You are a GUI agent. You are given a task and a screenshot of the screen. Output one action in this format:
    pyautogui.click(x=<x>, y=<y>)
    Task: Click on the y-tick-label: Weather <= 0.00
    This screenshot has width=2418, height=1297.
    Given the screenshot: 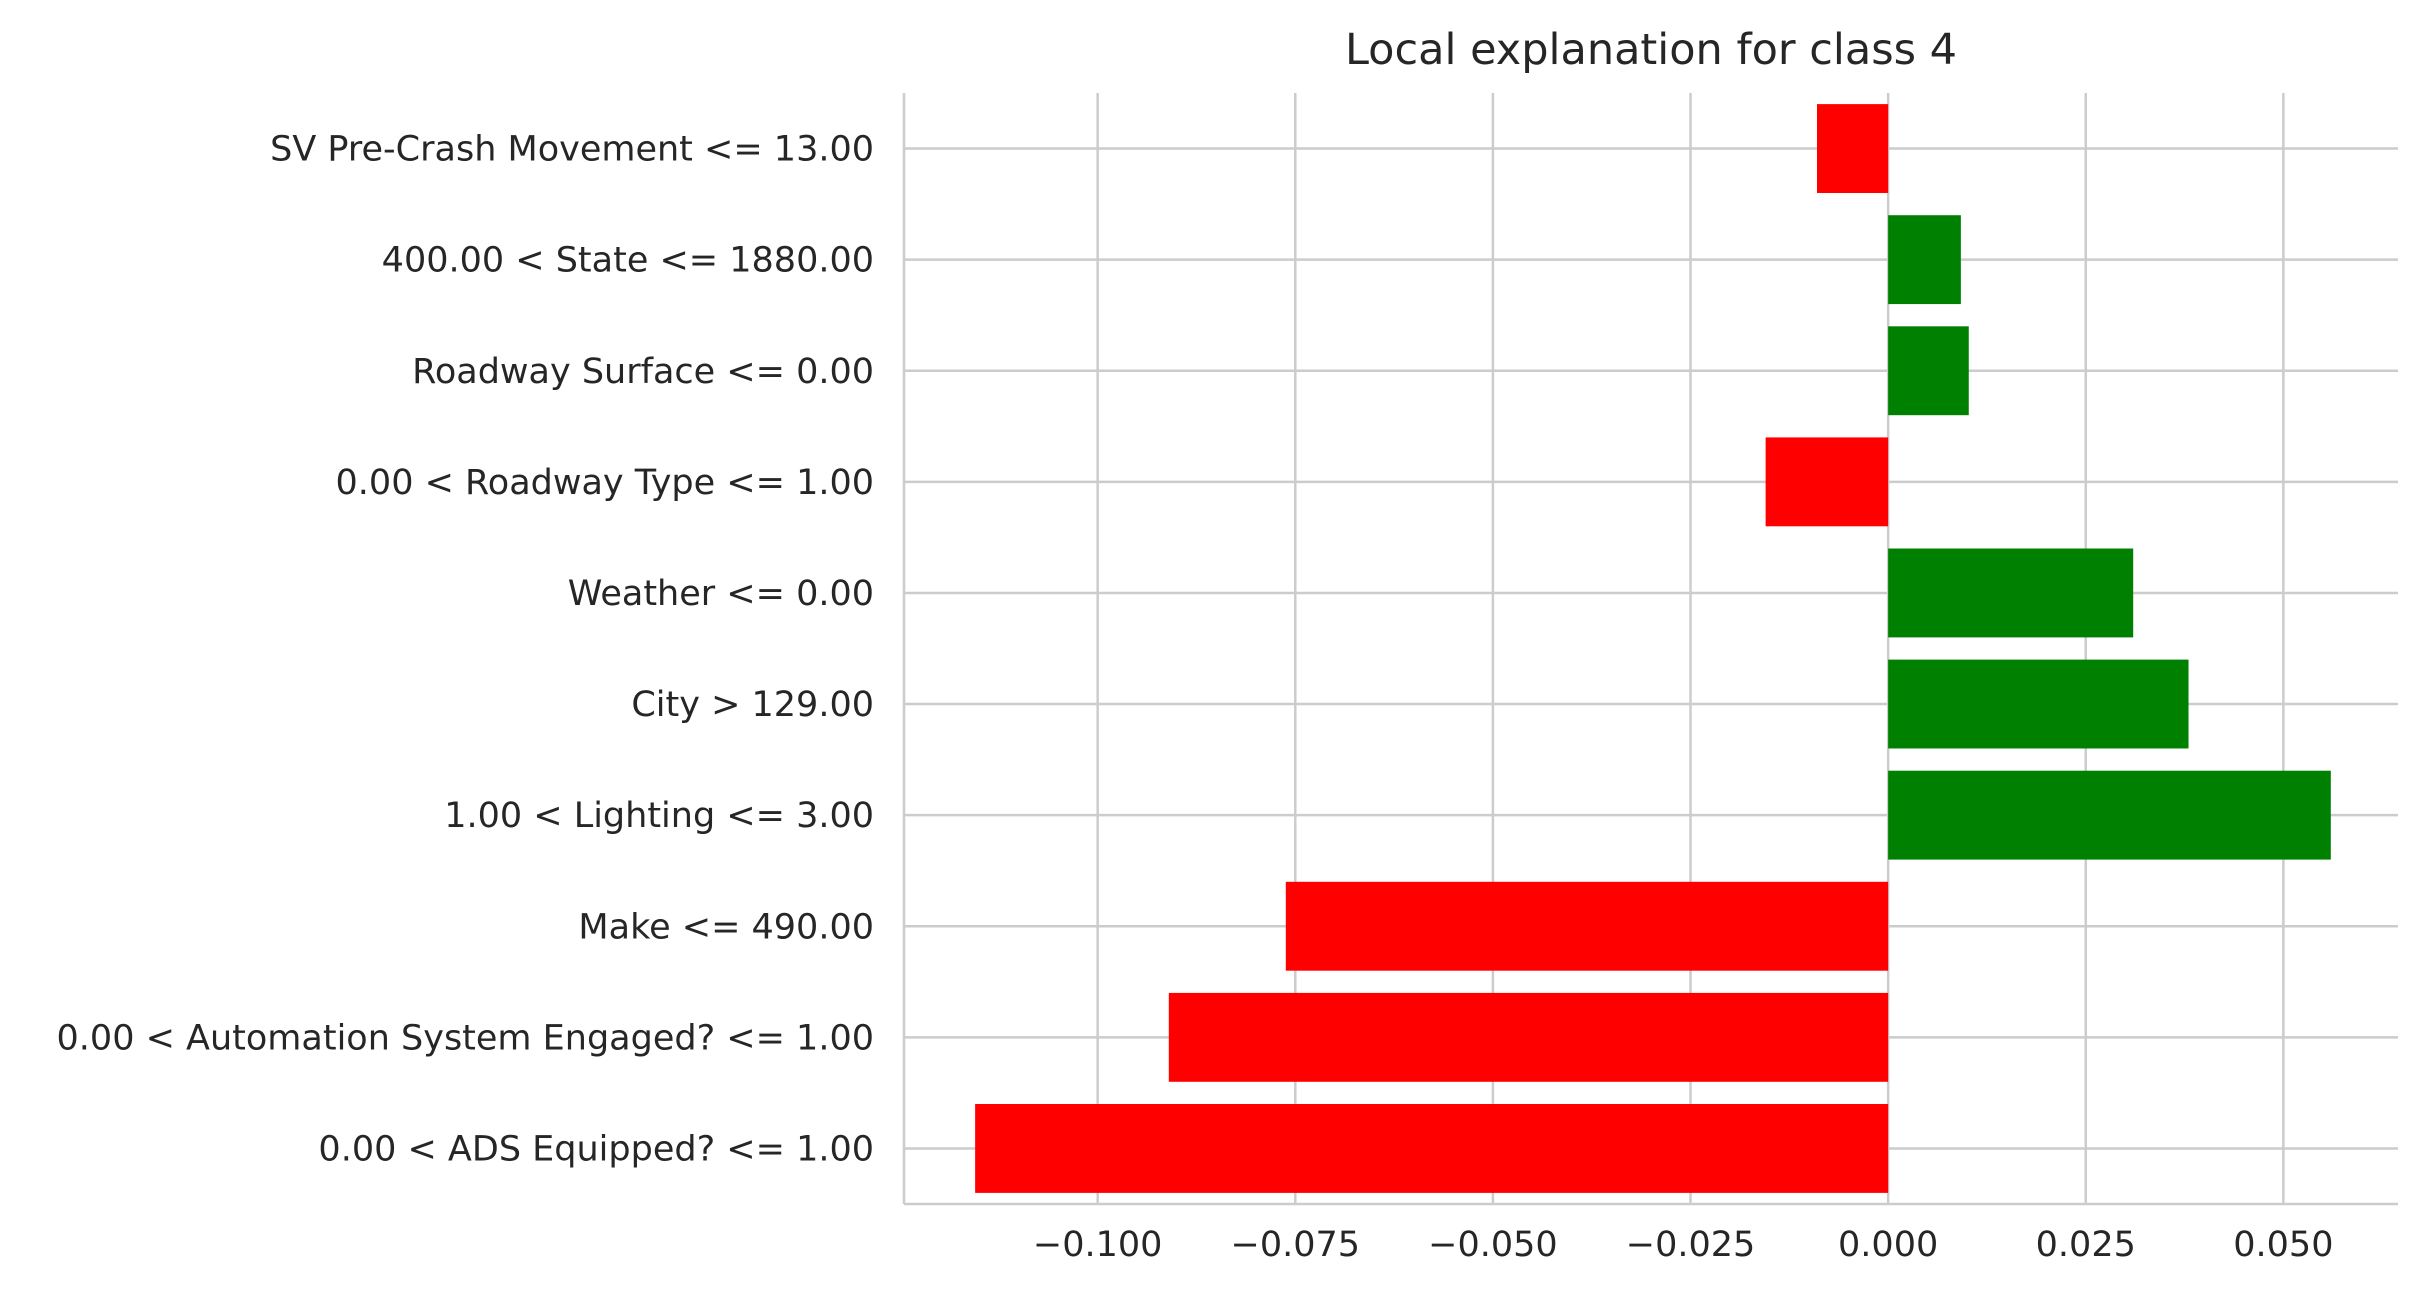 What is the action you would take?
    pyautogui.click(x=721, y=594)
    